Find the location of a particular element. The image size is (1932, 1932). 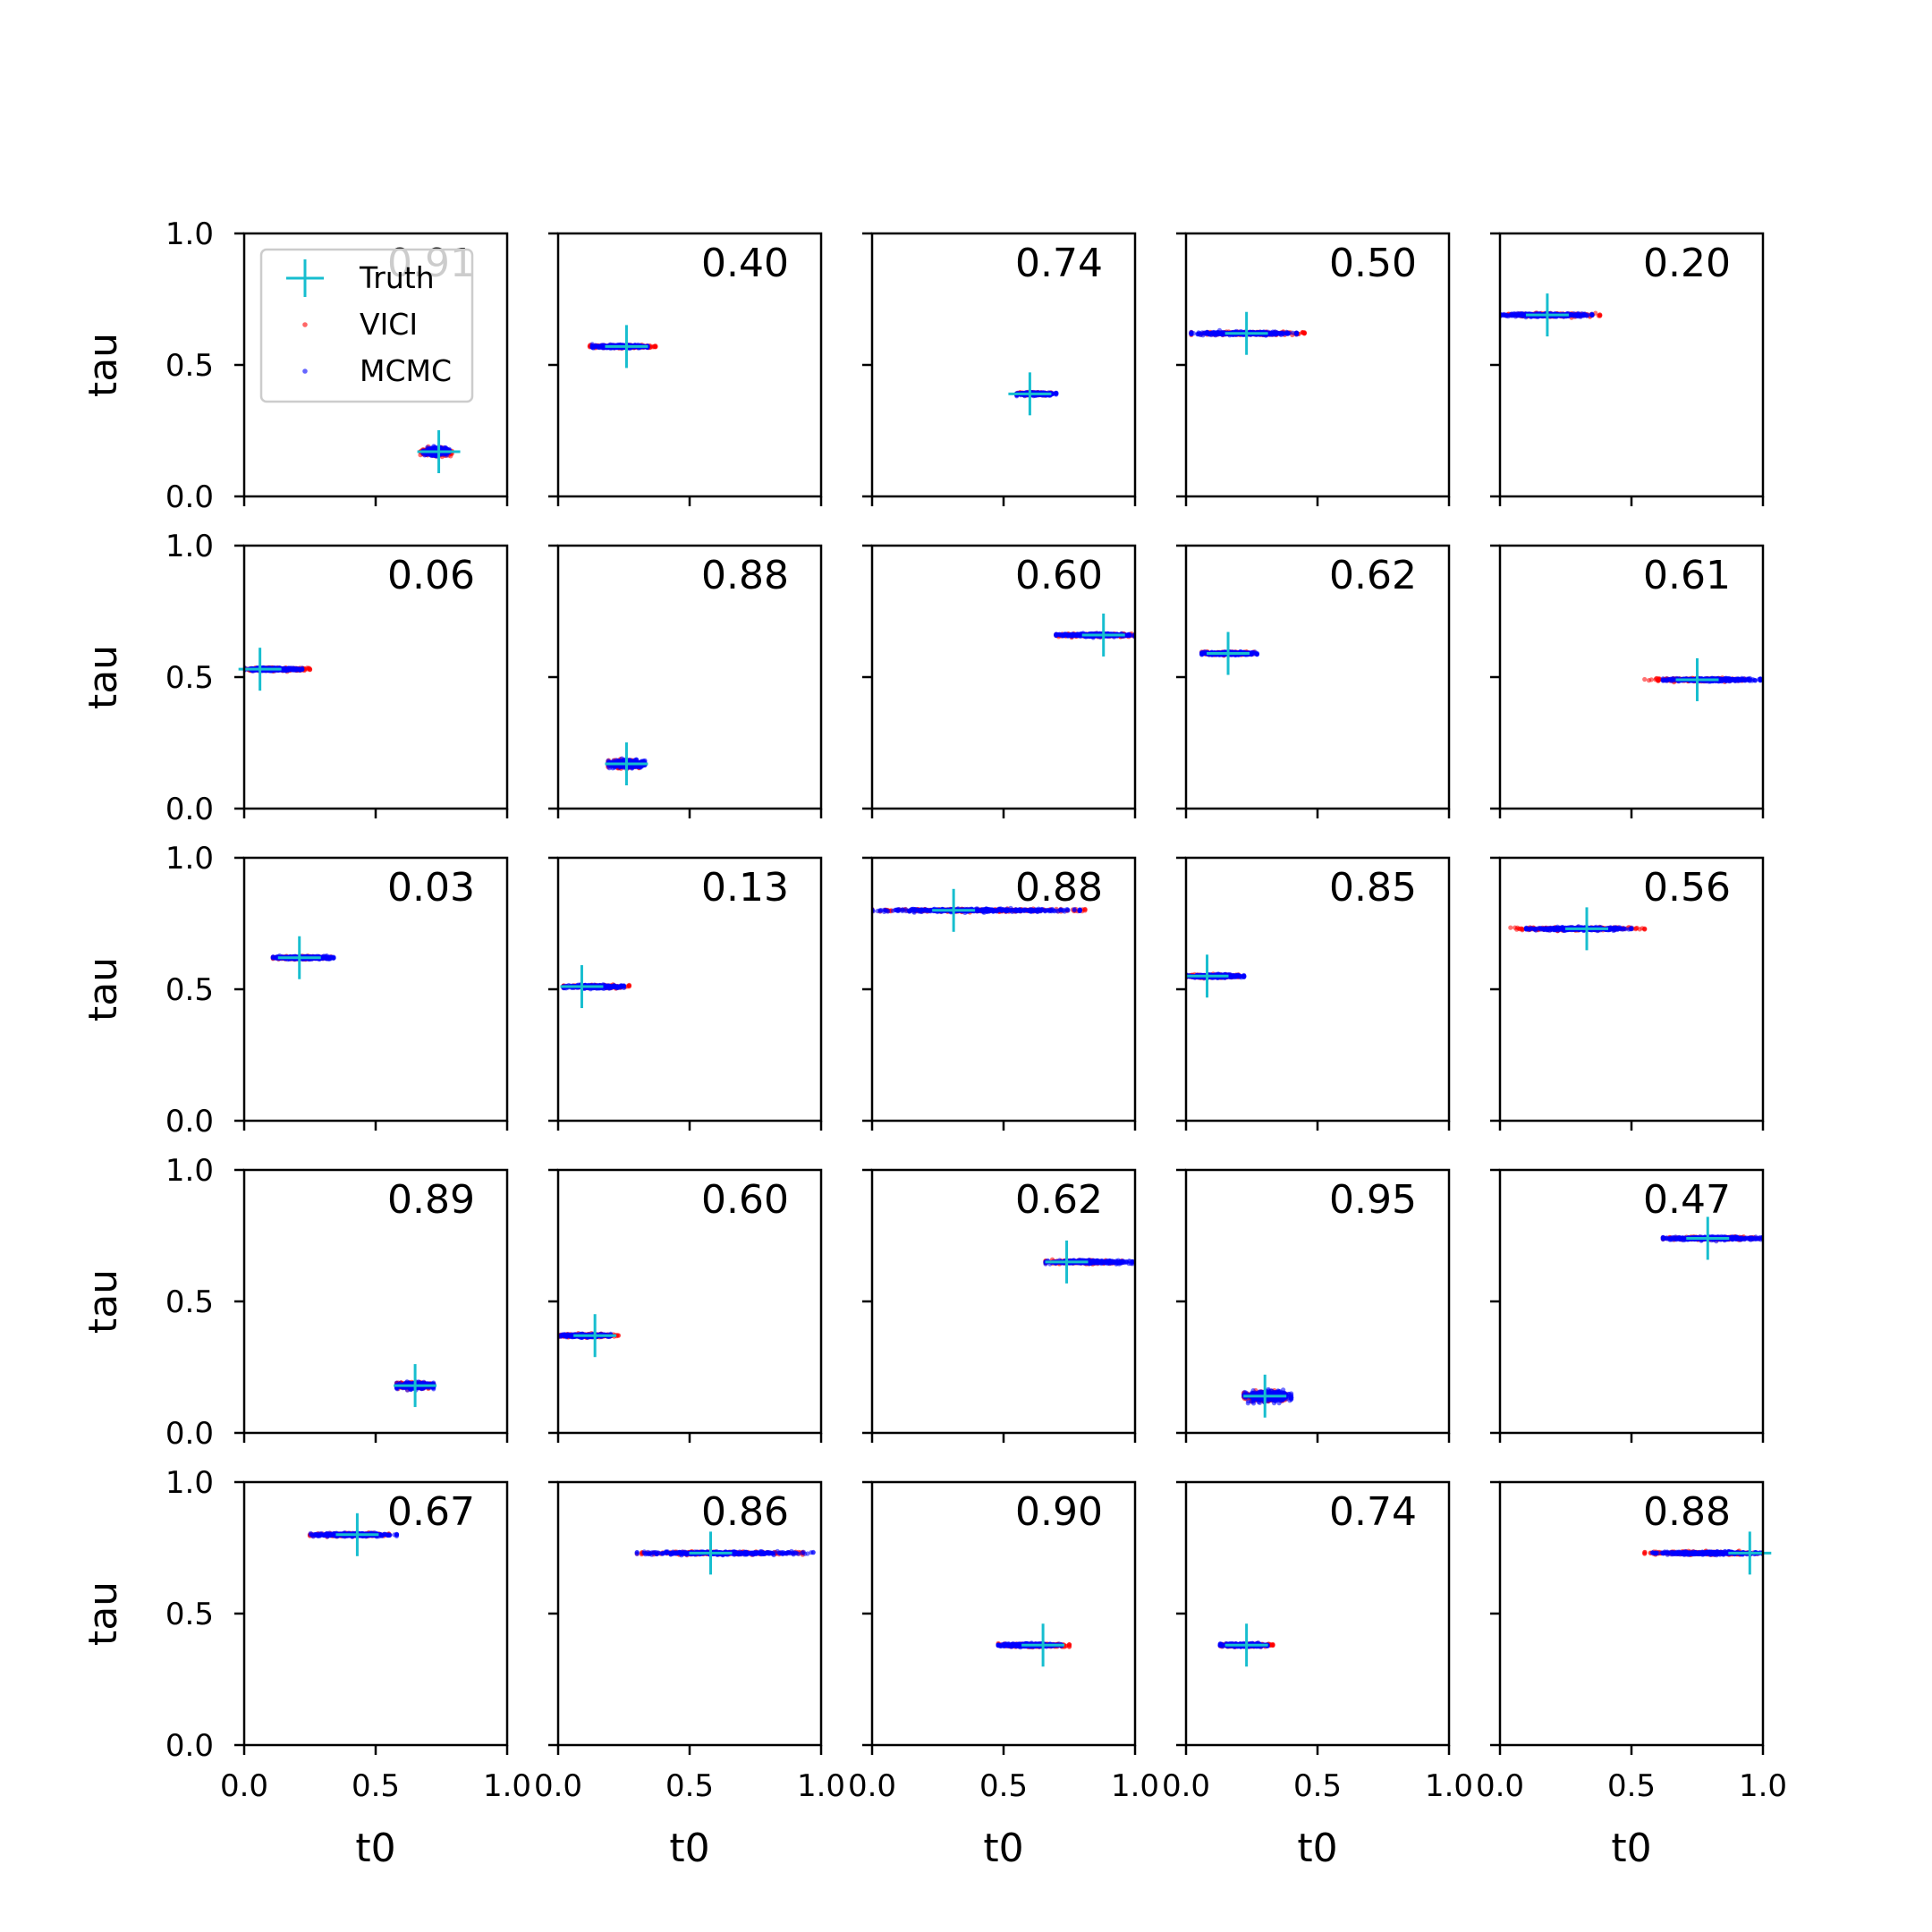

subplot-score: 0.74 is located at coordinates (1059, 263).